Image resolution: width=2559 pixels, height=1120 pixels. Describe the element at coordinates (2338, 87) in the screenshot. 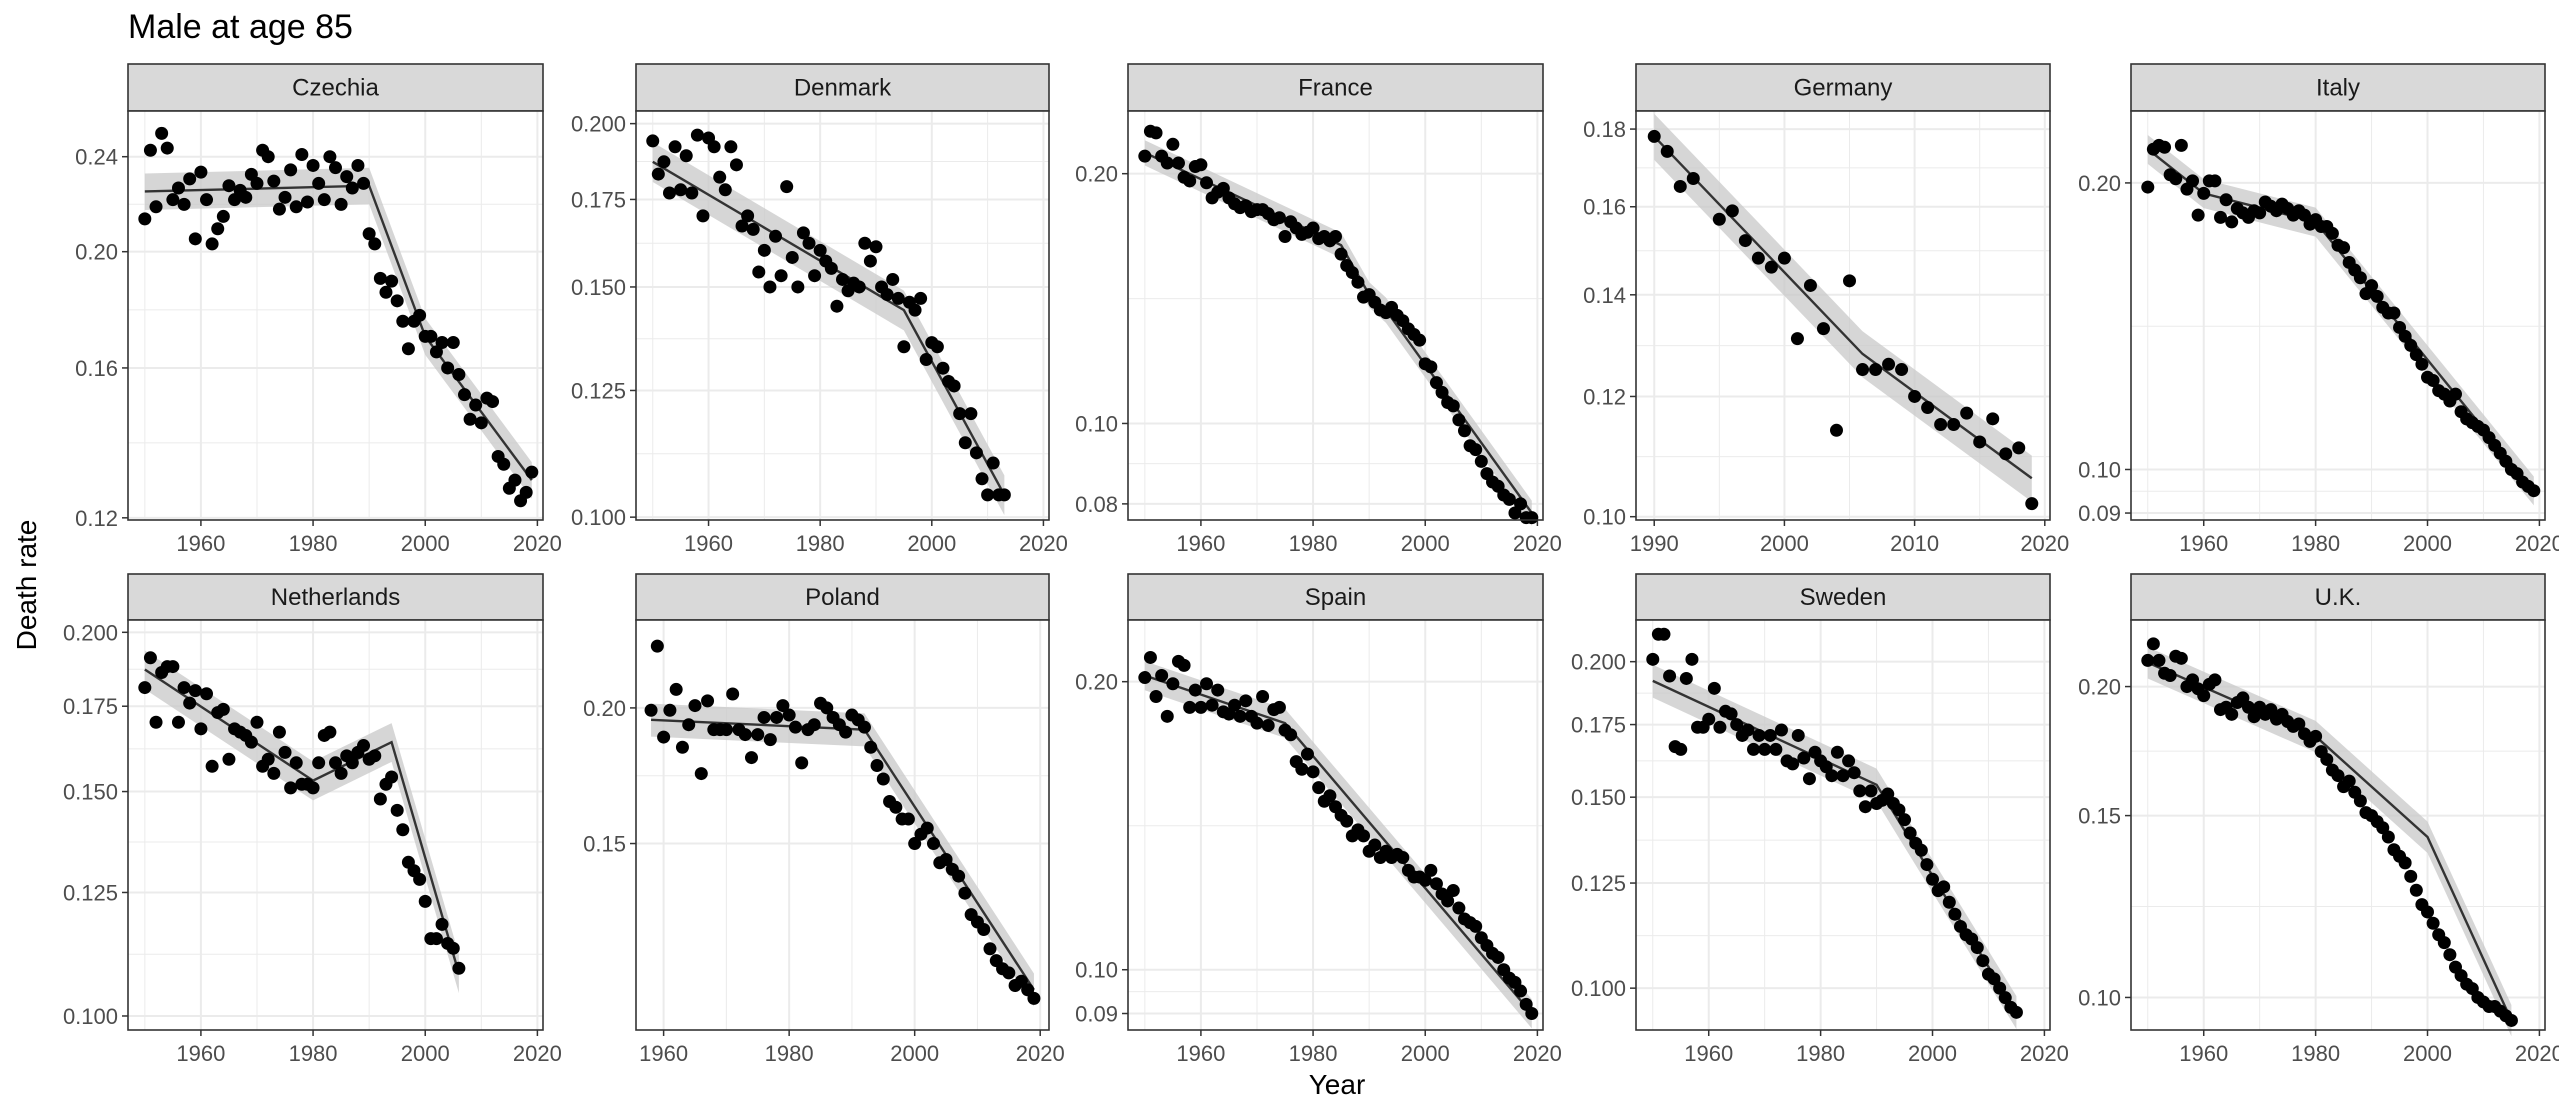

I see `strip-italy` at that location.